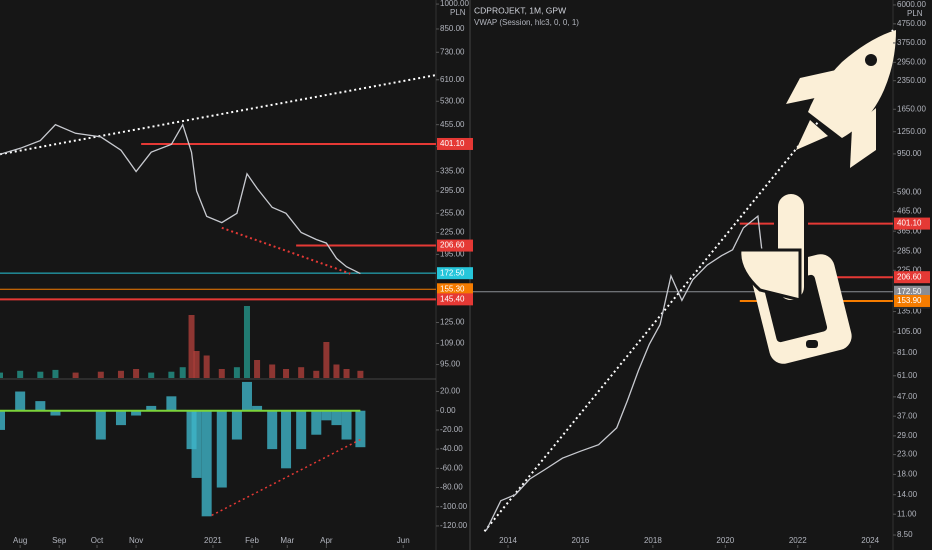 Image resolution: width=932 pixels, height=550 pixels. What do you see at coordinates (287, 540) in the screenshot?
I see `x-tick-label: Mar` at bounding box center [287, 540].